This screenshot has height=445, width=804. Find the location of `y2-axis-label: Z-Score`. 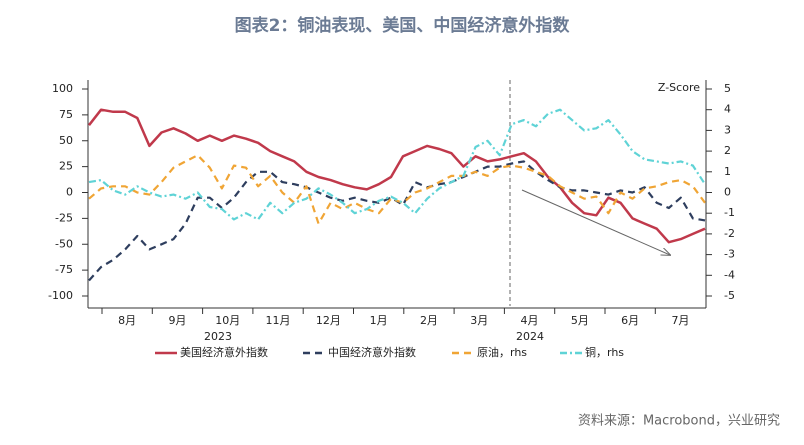

y2-axis-label: Z-Score is located at coordinates (679, 87).